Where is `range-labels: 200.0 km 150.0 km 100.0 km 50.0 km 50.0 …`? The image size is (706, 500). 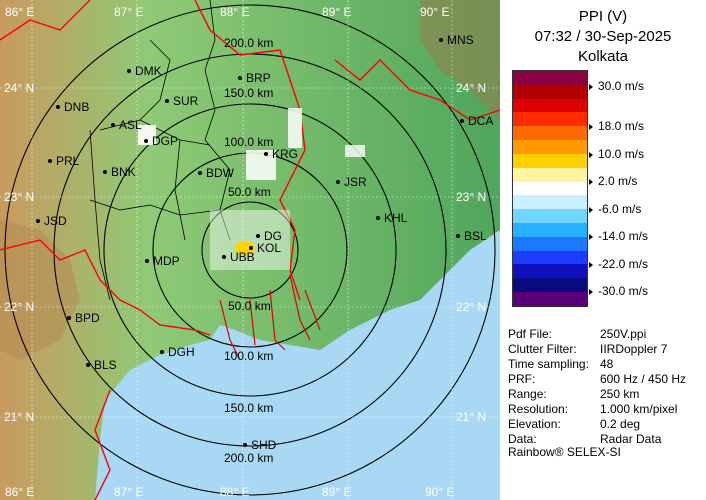 range-labels: 200.0 km 150.0 km 100.0 km 50.0 km 50.0 … is located at coordinates (248, 250).